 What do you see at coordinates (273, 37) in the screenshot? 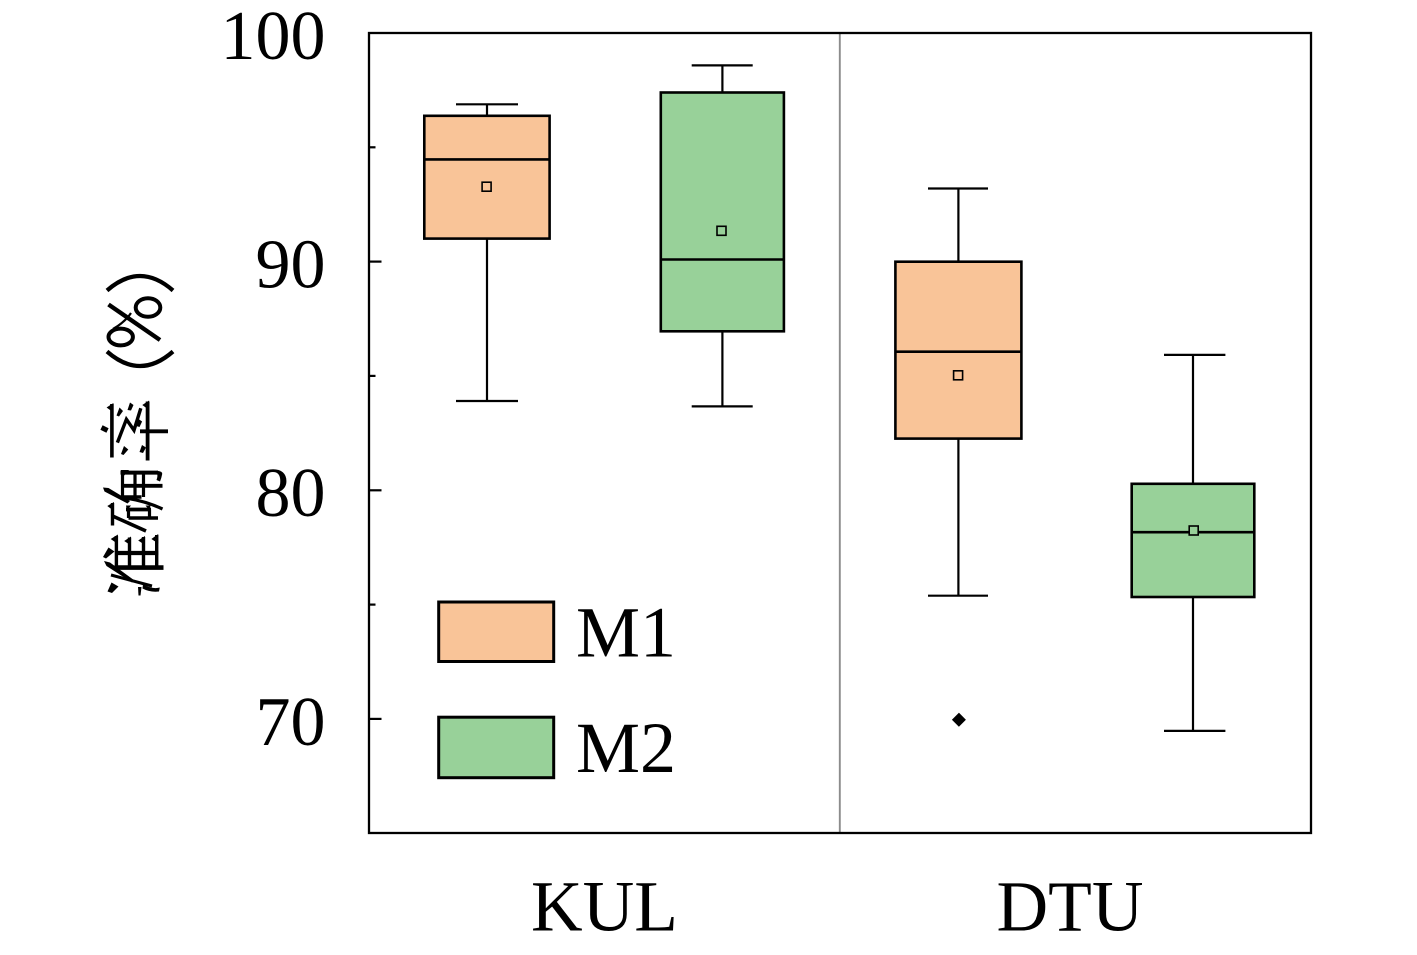
I see `svg-text: 100` at bounding box center [273, 37].